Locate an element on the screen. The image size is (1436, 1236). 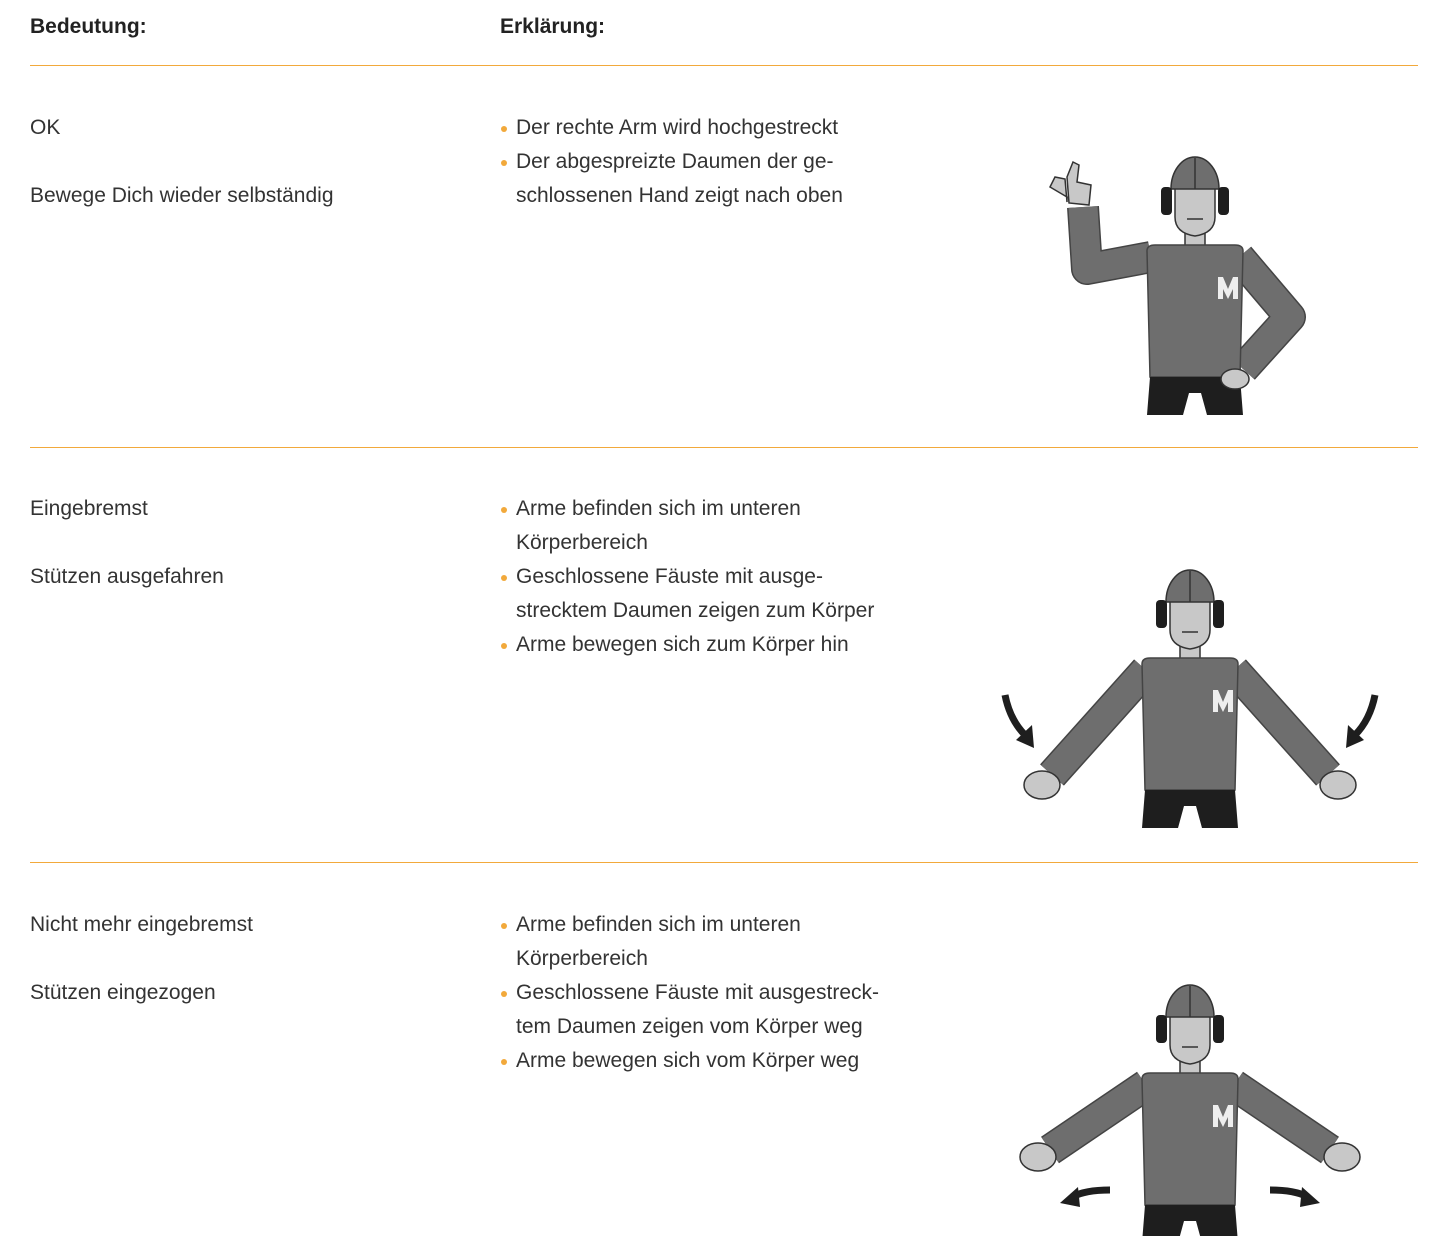
bullet-text: Der rechte Arm wird hochgestreckt is located at coordinates (677, 127).